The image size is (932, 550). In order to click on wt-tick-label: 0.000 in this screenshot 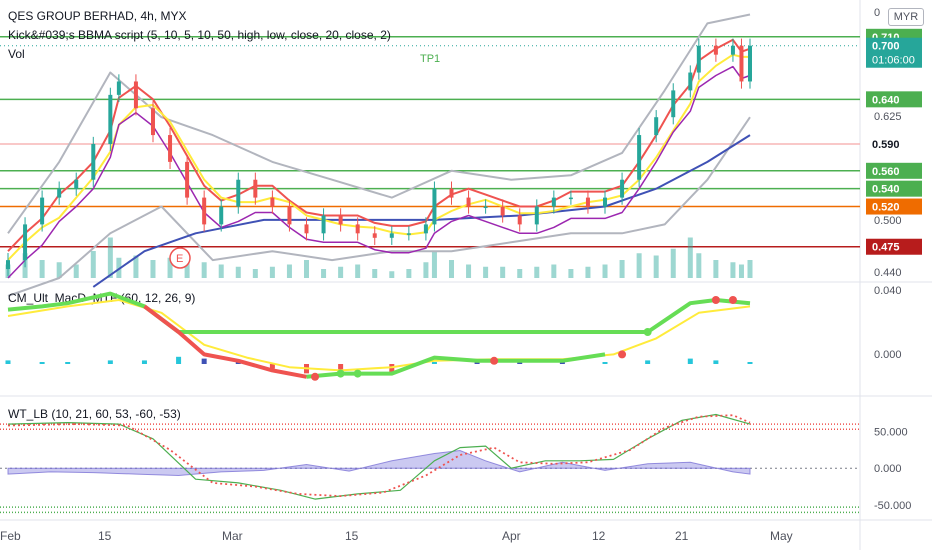, I will do `click(888, 469)`.